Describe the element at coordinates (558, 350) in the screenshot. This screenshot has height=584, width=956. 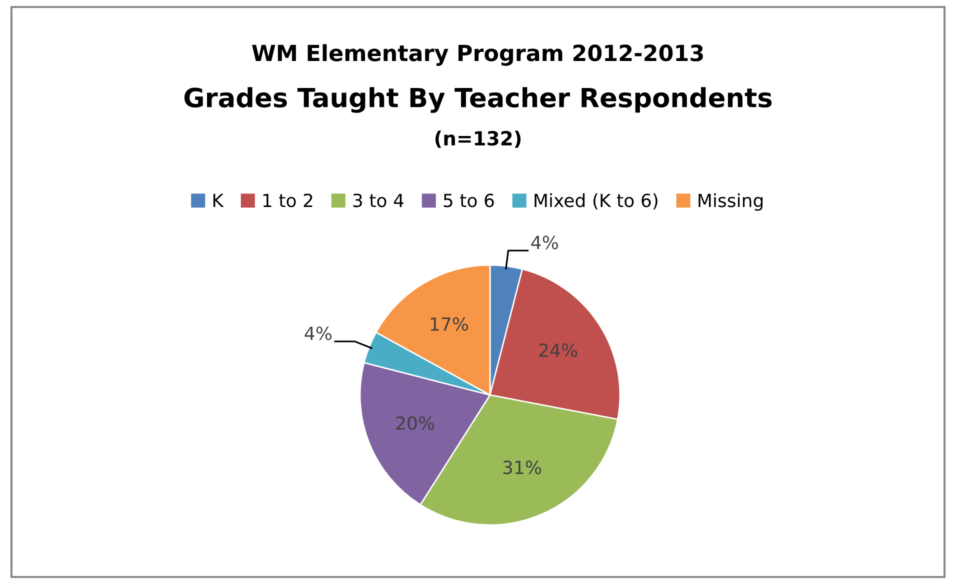
I see `data-label: 24%` at that location.